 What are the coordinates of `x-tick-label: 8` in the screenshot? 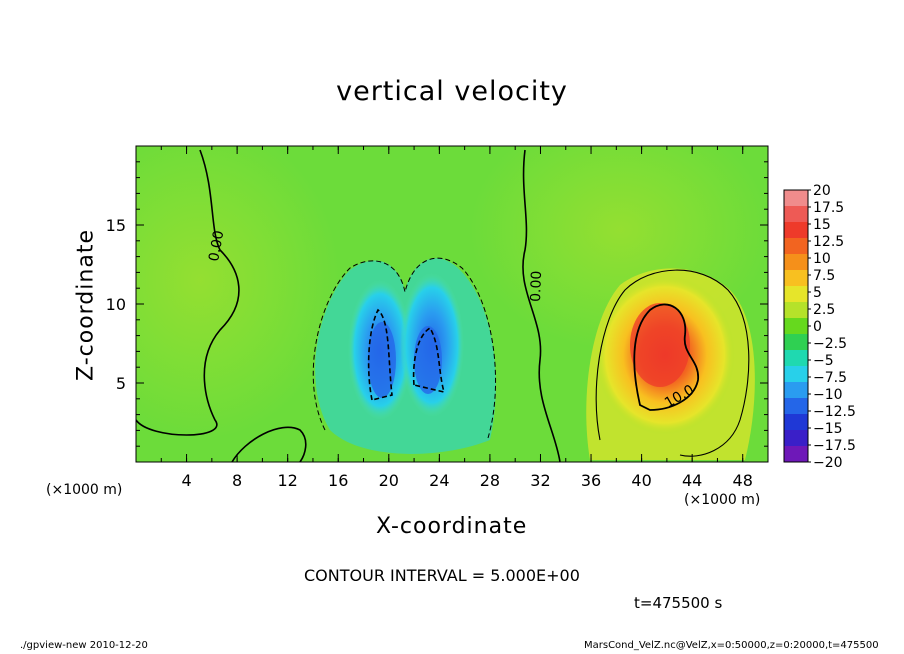 It's located at (237, 480).